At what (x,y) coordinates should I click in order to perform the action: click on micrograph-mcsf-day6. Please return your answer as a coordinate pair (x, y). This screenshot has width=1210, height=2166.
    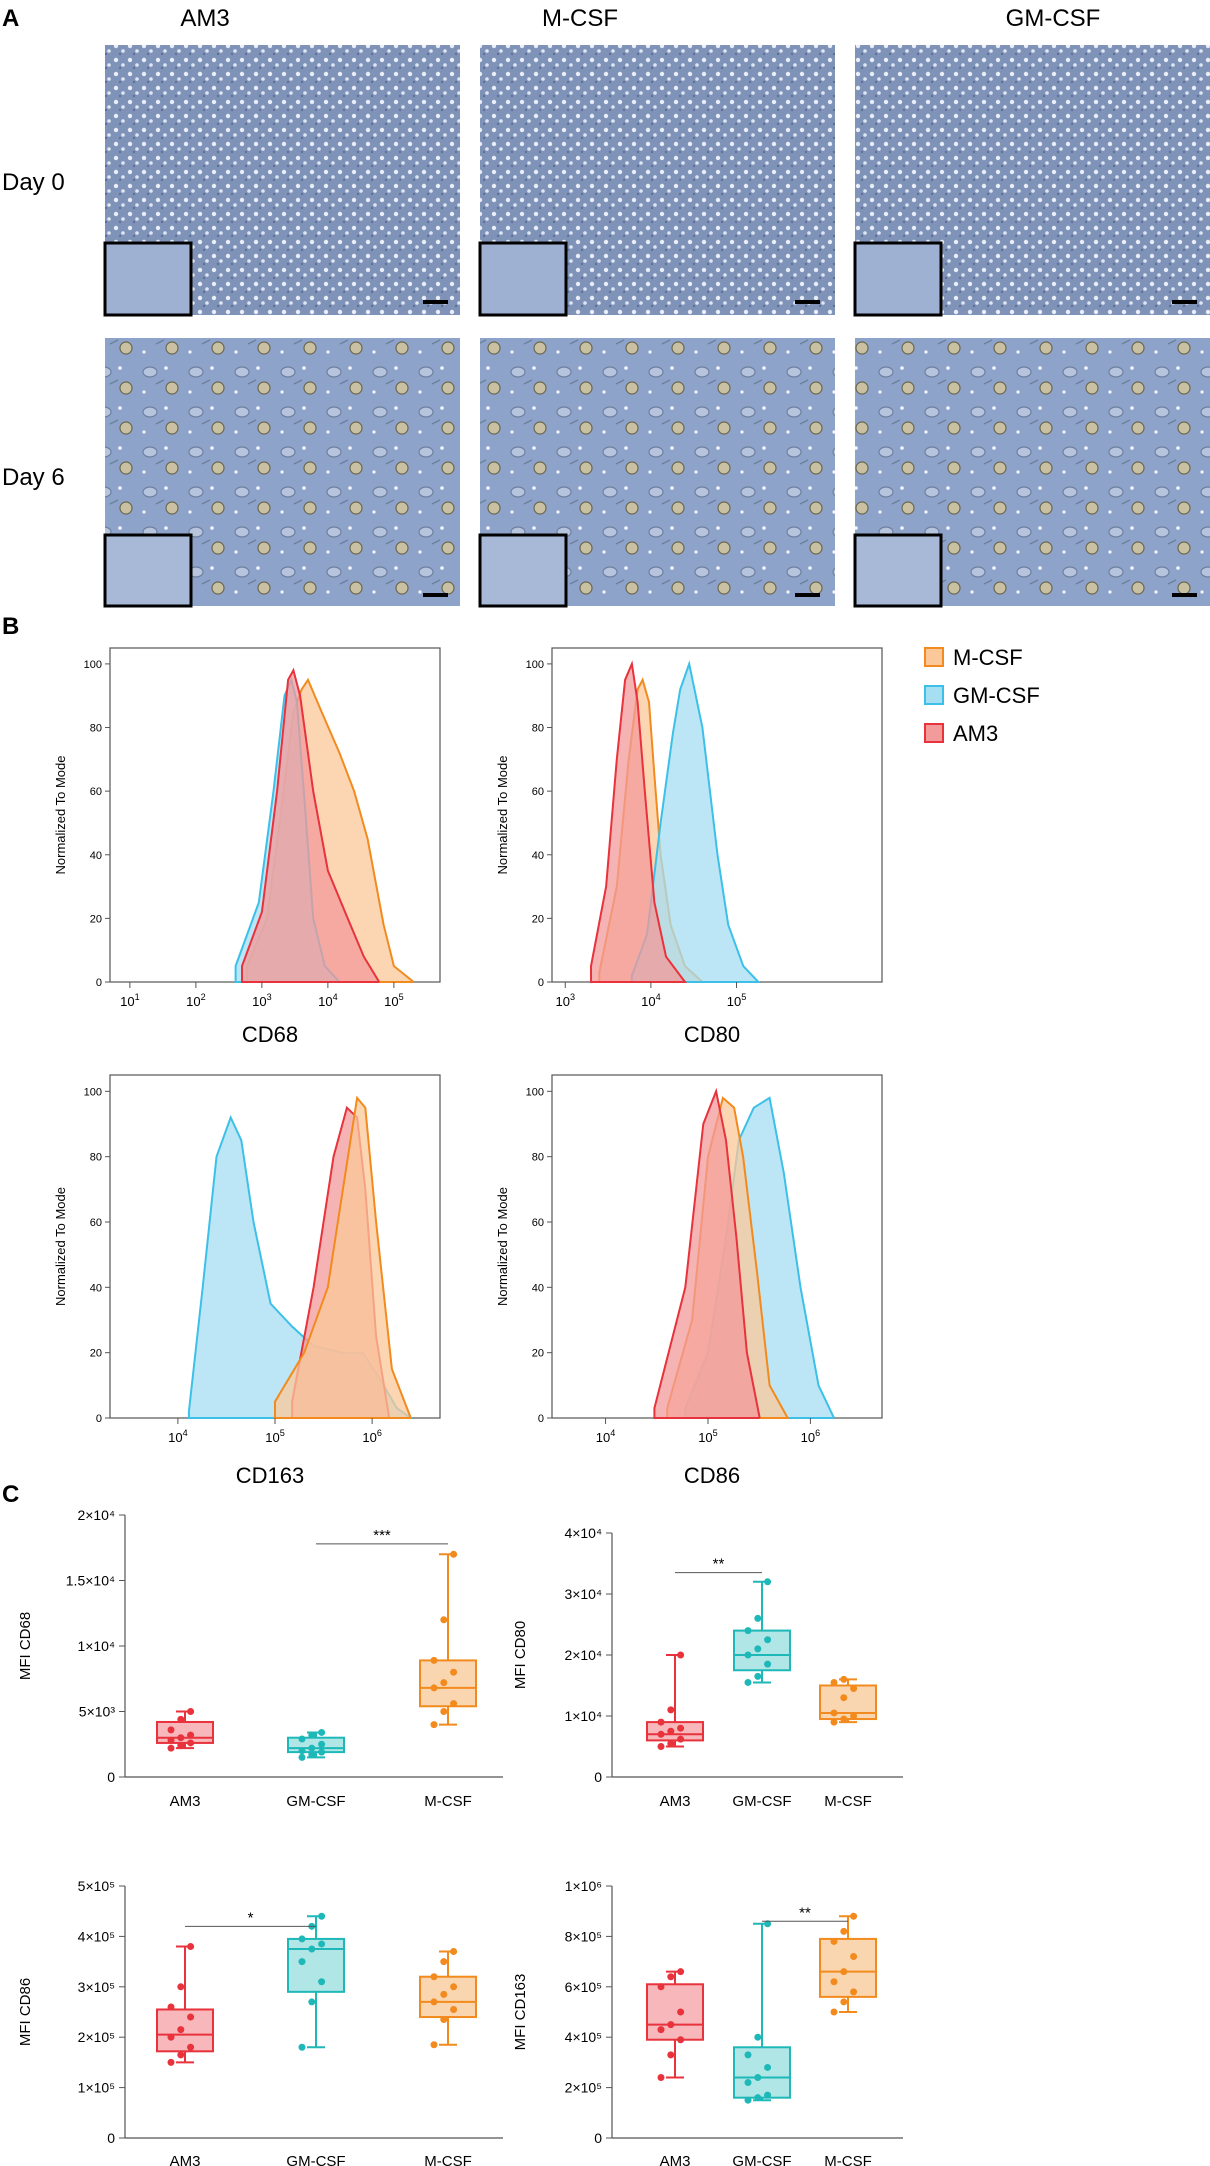
    Looking at the image, I should click on (656, 473).